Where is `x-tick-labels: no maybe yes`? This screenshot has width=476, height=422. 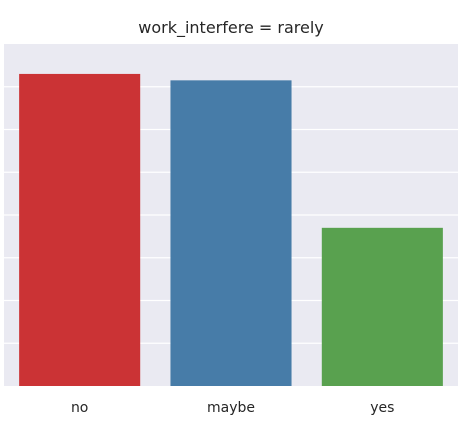
x-tick-labels: no maybe yes is located at coordinates (232, 408).